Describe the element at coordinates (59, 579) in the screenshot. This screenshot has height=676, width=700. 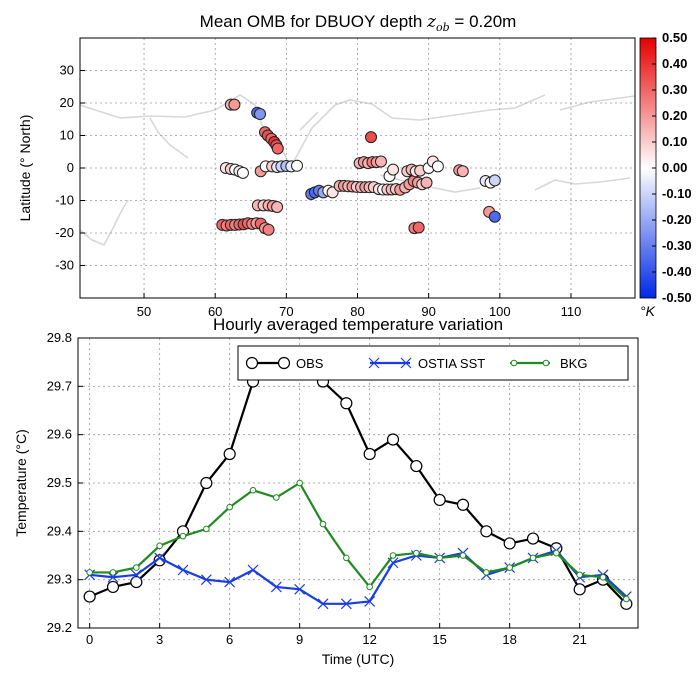
I see `line-ytick-label: 29.3` at that location.